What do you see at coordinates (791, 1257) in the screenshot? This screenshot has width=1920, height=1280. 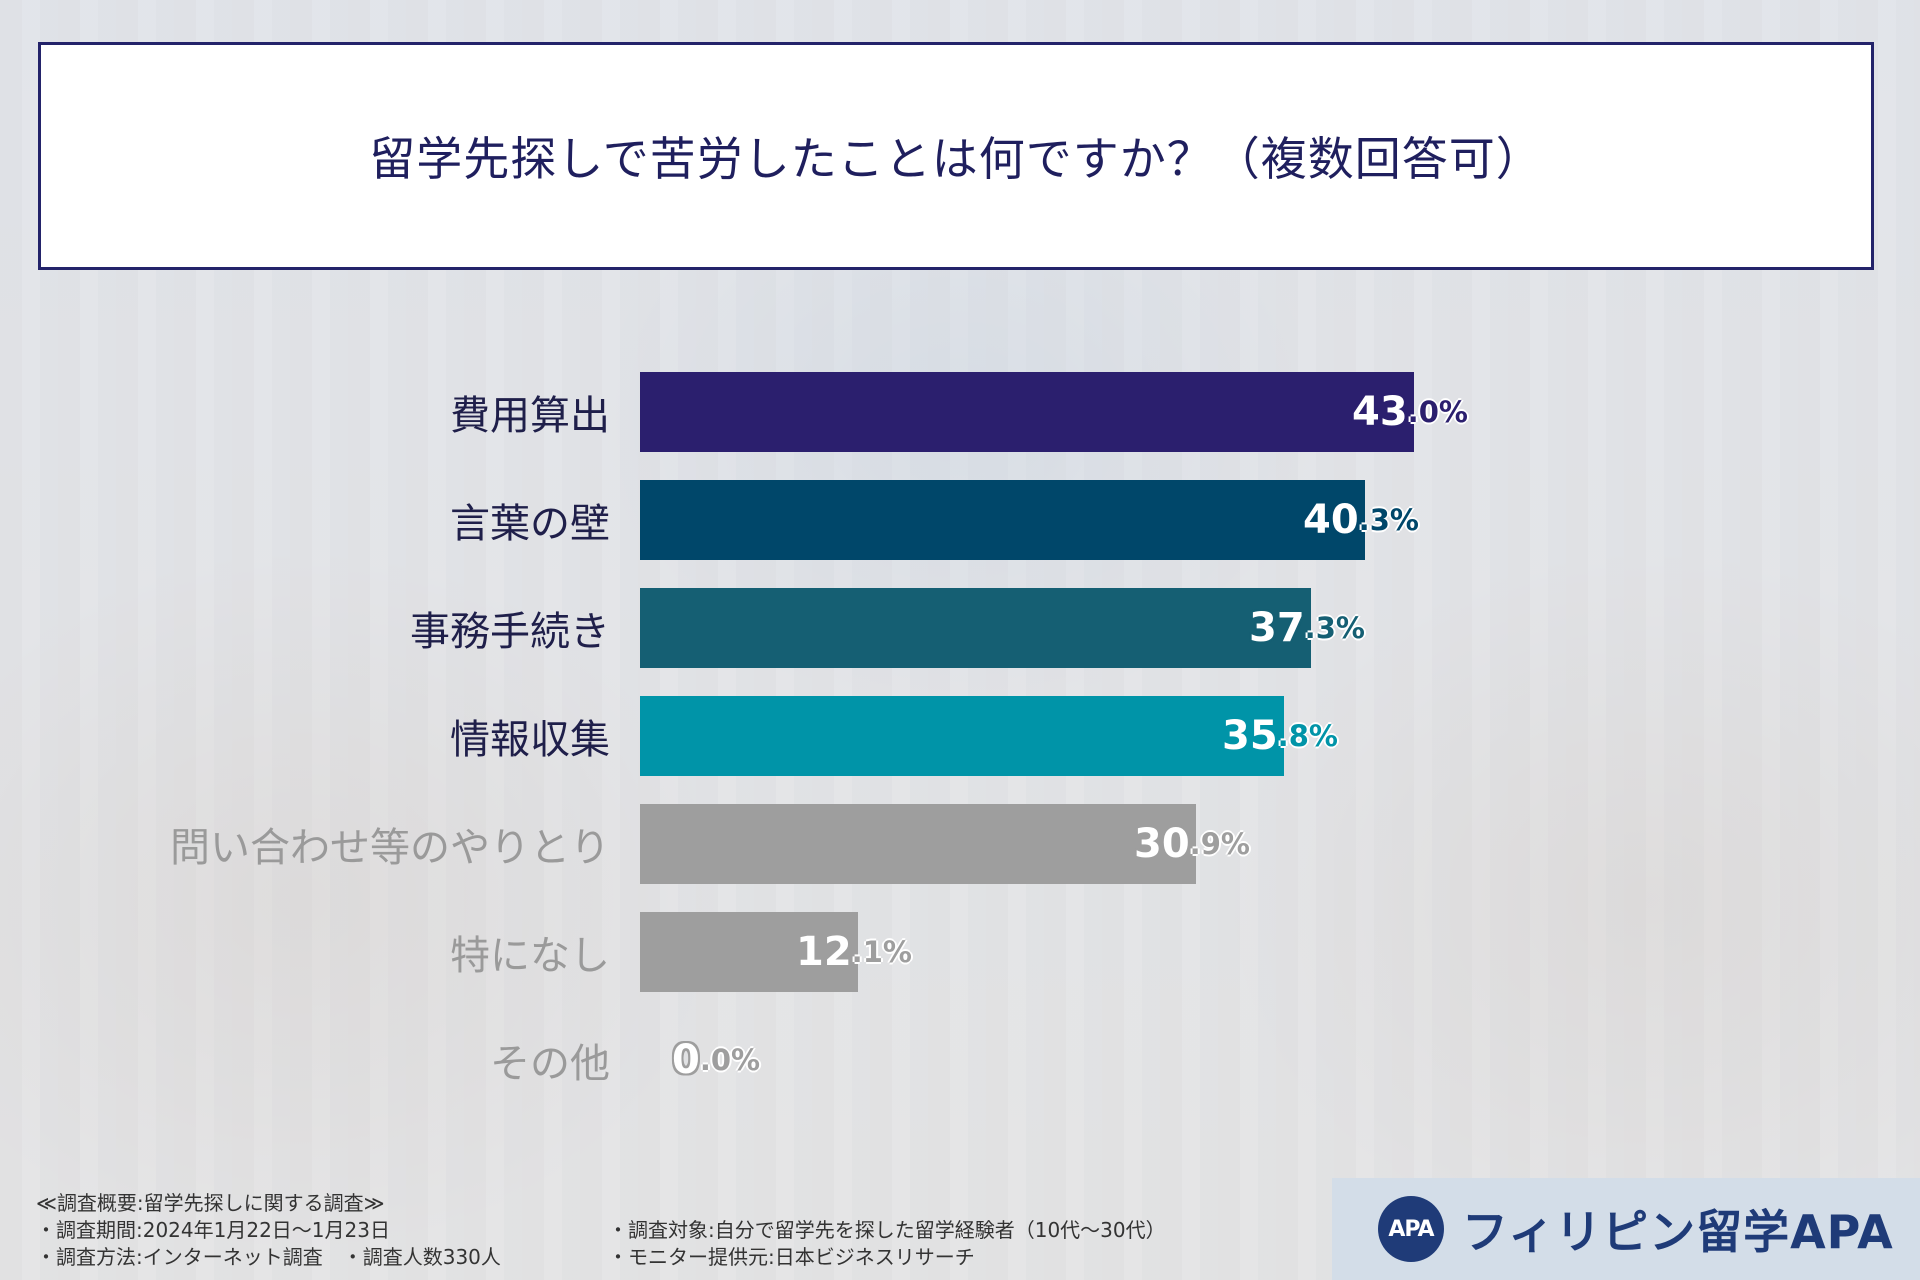 I see `survey-provider: ・モニター提供元:日本ビジネスリサーチ` at bounding box center [791, 1257].